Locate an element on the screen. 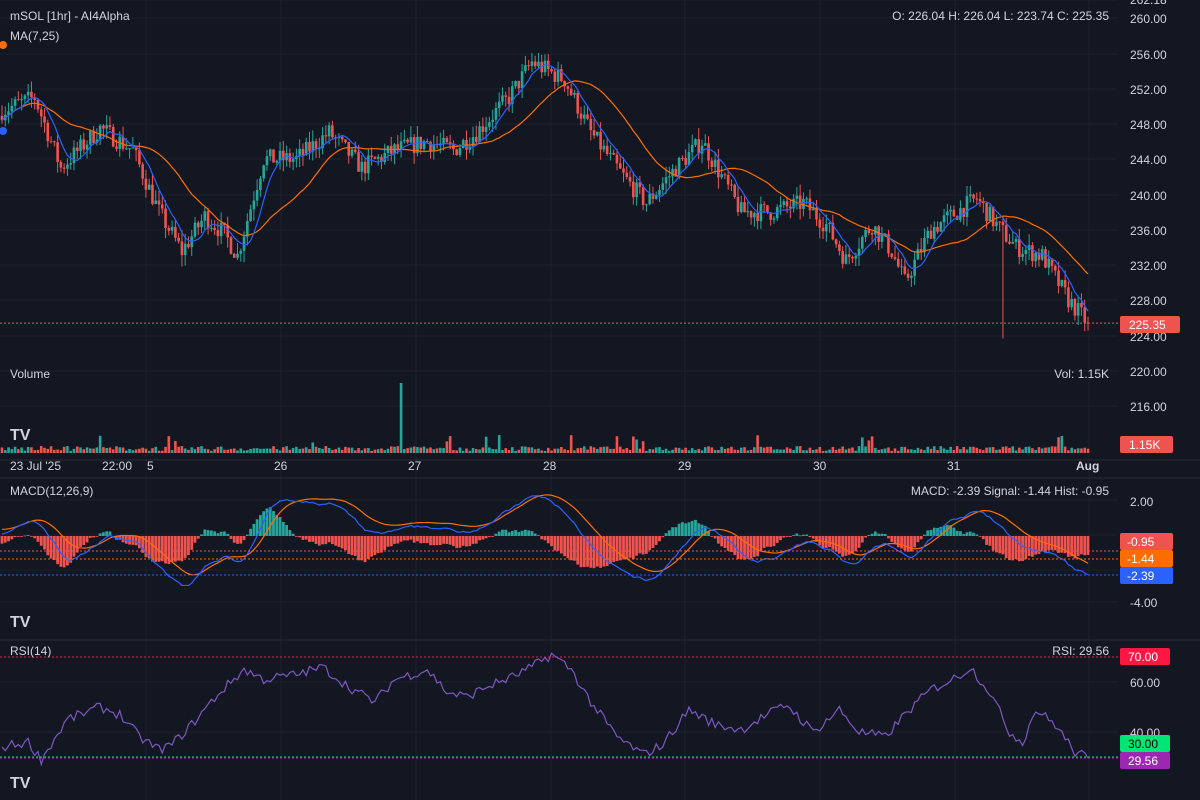 The width and height of the screenshot is (1200, 800). rsi-lower-tag: 30.00 is located at coordinates (1145, 743).